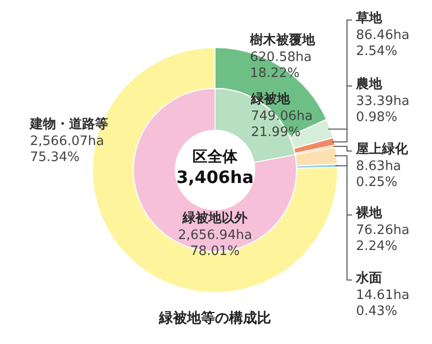  What do you see at coordinates (379, 174) in the screenshot?
I see `data-label: 8.63ha 0.25%` at bounding box center [379, 174].